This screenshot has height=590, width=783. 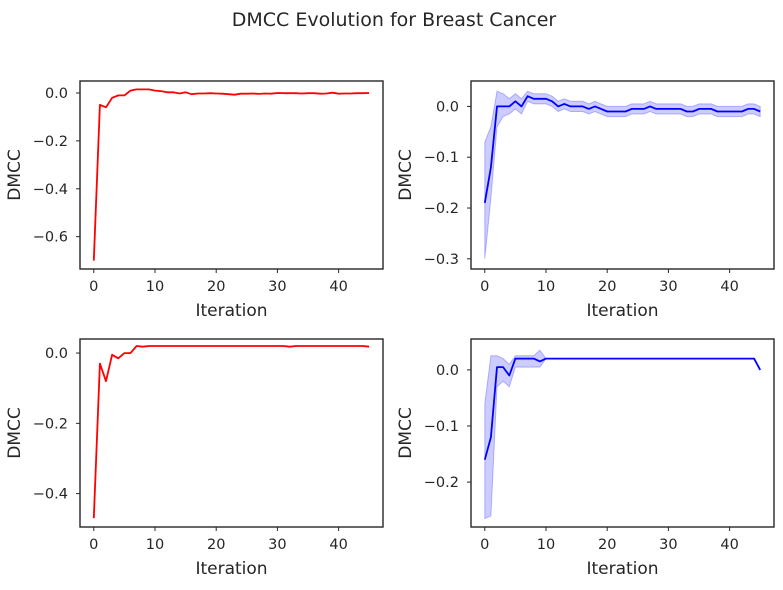 I want to click on y-tick-label: −0.4, so click(x=50, y=495).